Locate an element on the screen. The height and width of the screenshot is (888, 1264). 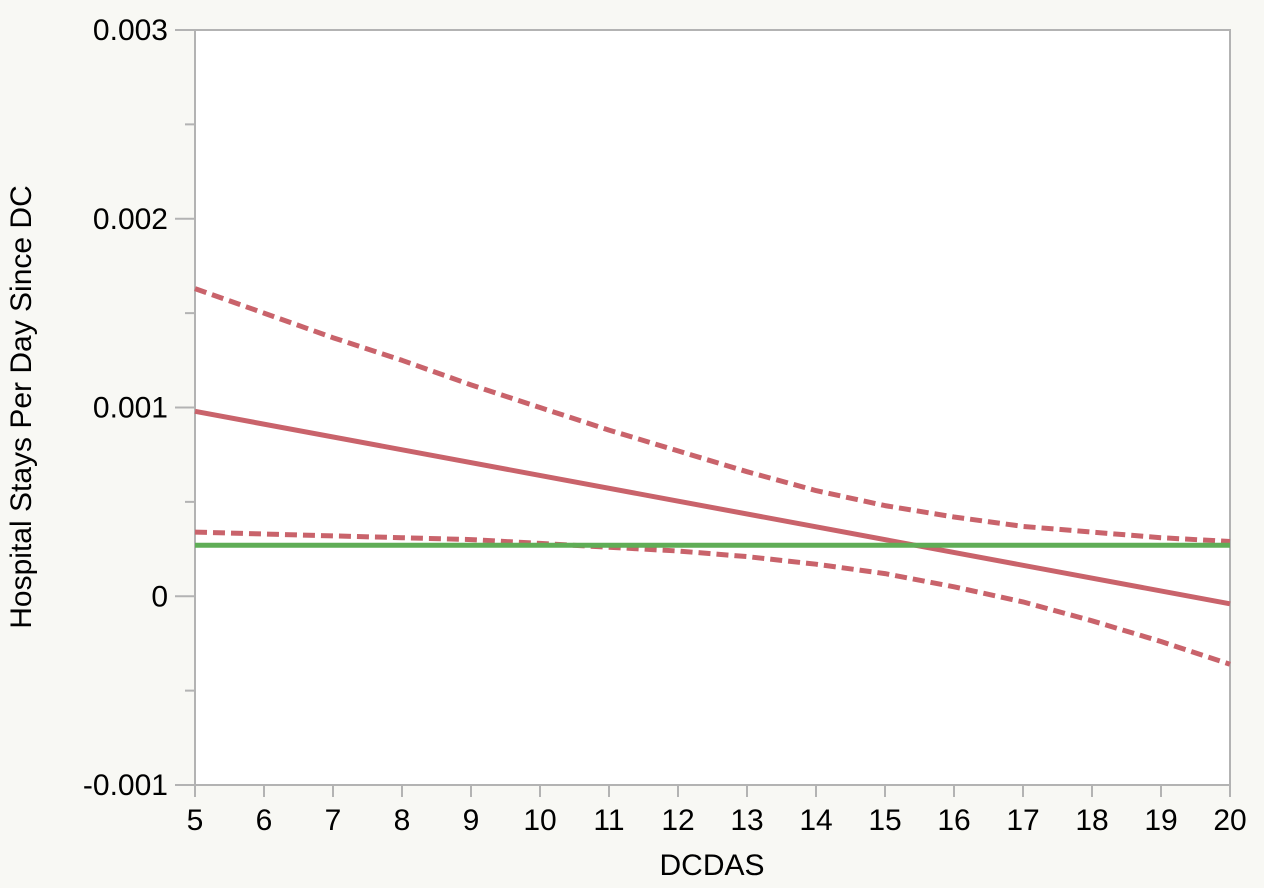
y-tick-label: -0.001 is located at coordinates (125, 785).